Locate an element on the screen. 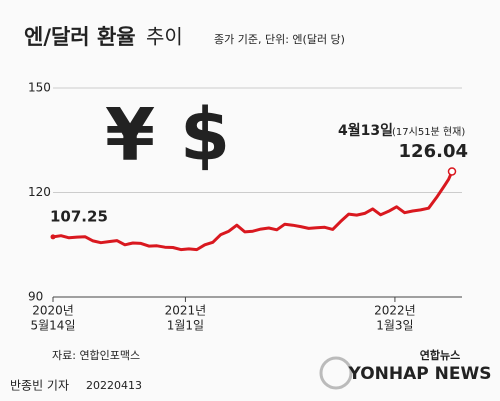  annotation-date: 4월13일 is located at coordinates (365, 130).